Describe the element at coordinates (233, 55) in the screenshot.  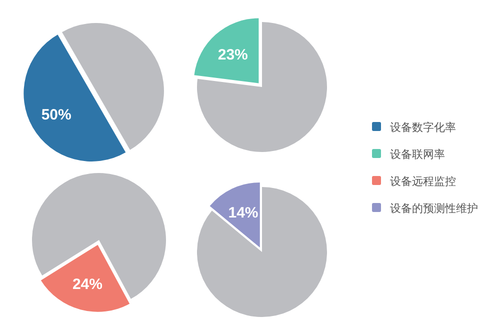
I see `data-label: 23%` at that location.